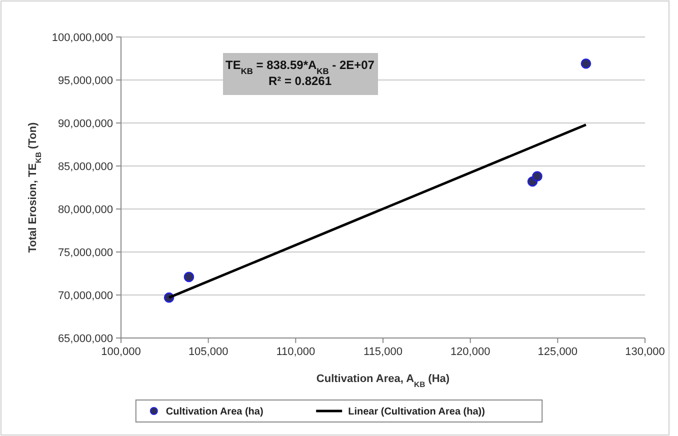  What do you see at coordinates (85, 252) in the screenshot?
I see `y-tick-label: 75,000,000` at bounding box center [85, 252].